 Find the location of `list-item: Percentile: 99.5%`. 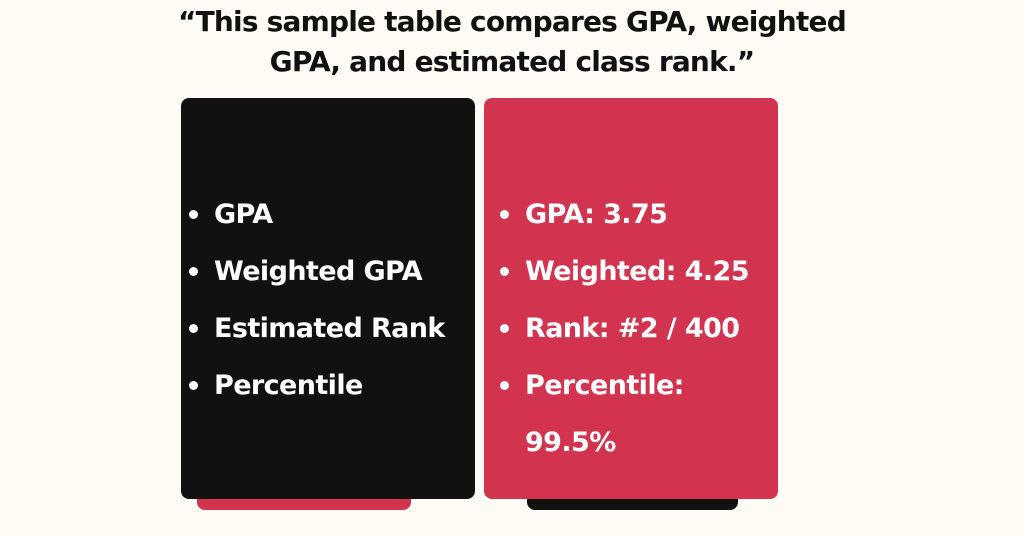

list-item: Percentile: 99.5% is located at coordinates (623, 414).